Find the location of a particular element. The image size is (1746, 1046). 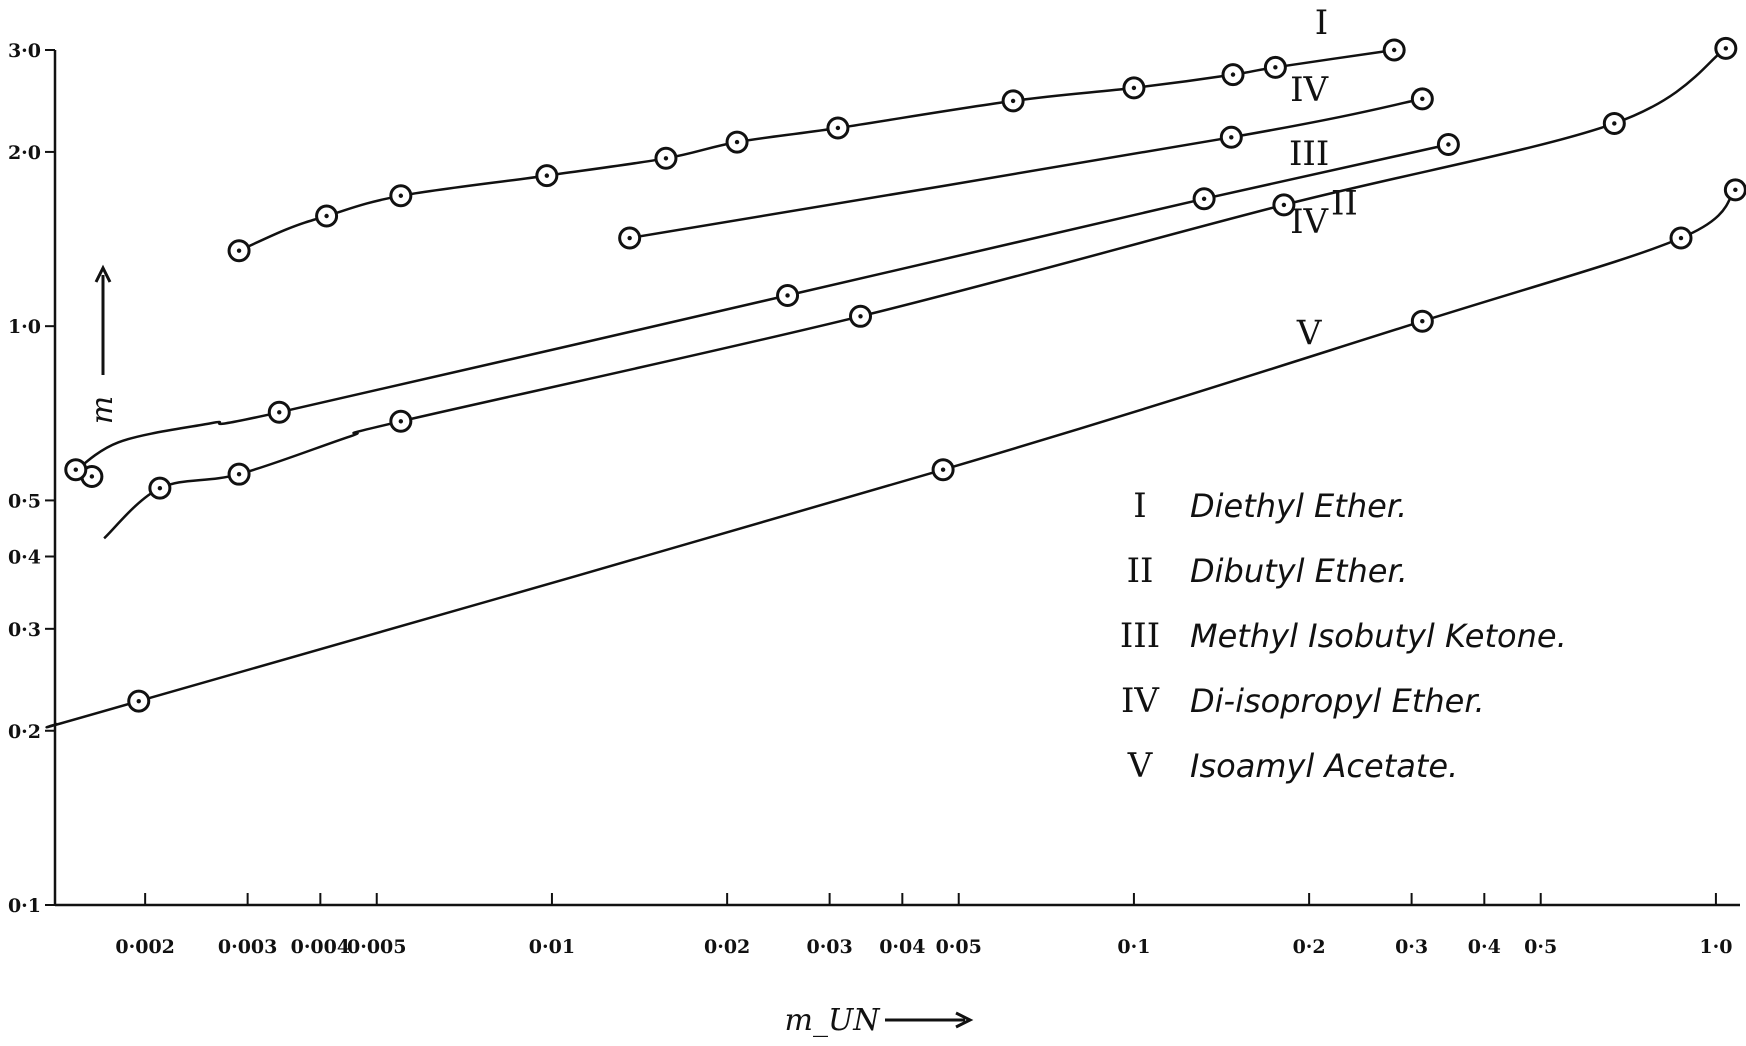

y-tick-label: 3·0 is located at coordinates (24, 51).